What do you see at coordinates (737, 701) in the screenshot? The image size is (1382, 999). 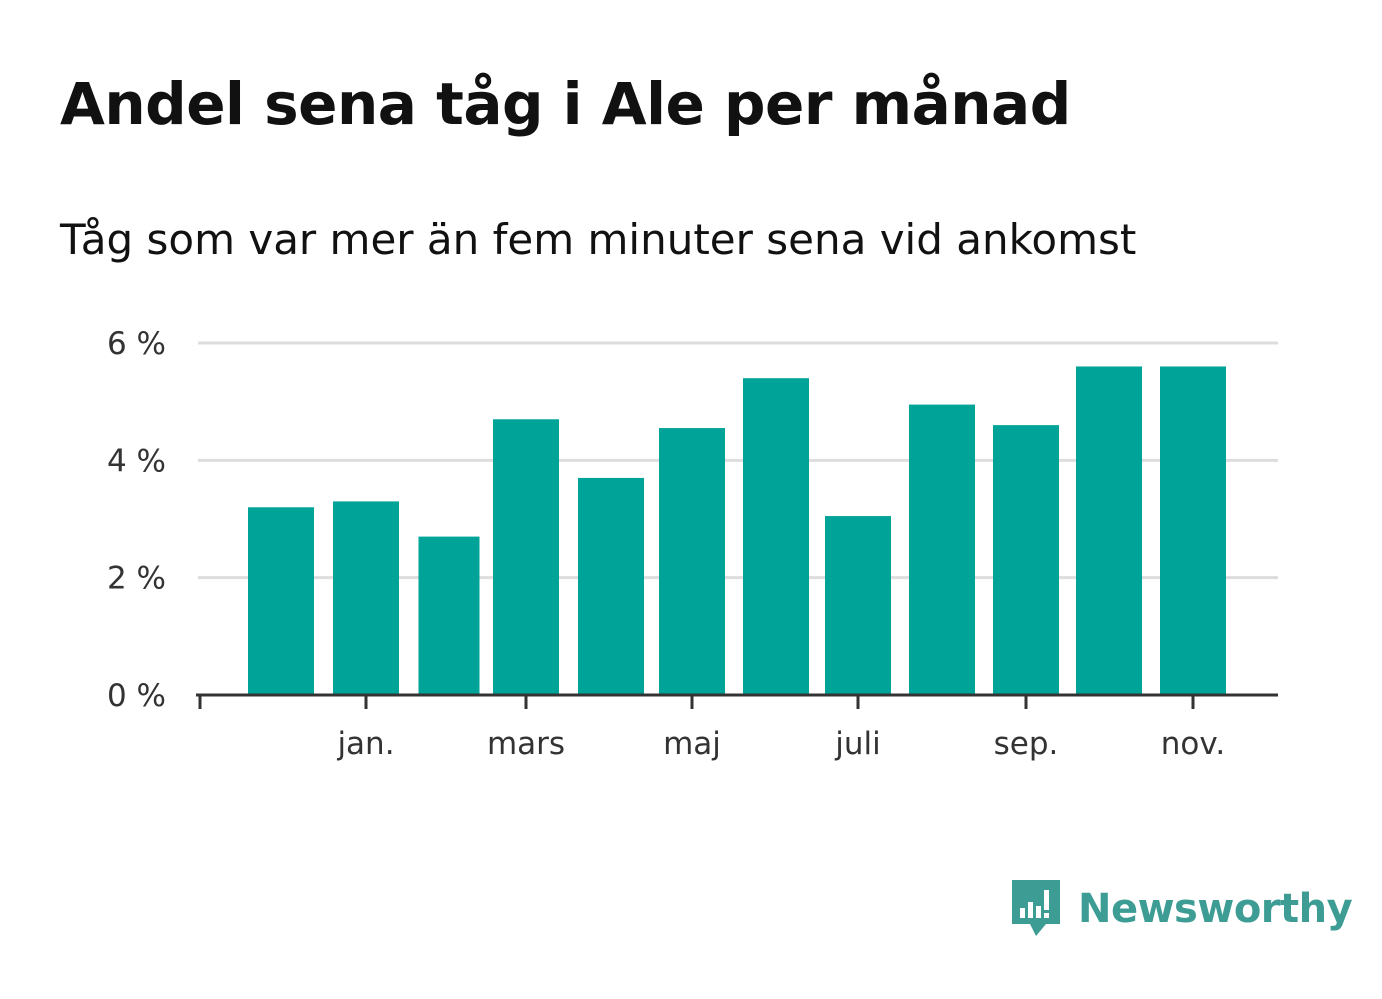 I see `x-axis` at bounding box center [737, 701].